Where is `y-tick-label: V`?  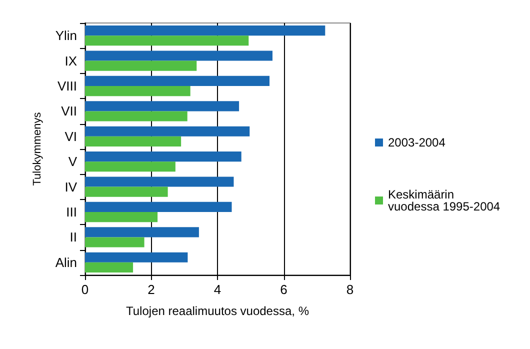 y-tick-label: V is located at coordinates (73, 162).